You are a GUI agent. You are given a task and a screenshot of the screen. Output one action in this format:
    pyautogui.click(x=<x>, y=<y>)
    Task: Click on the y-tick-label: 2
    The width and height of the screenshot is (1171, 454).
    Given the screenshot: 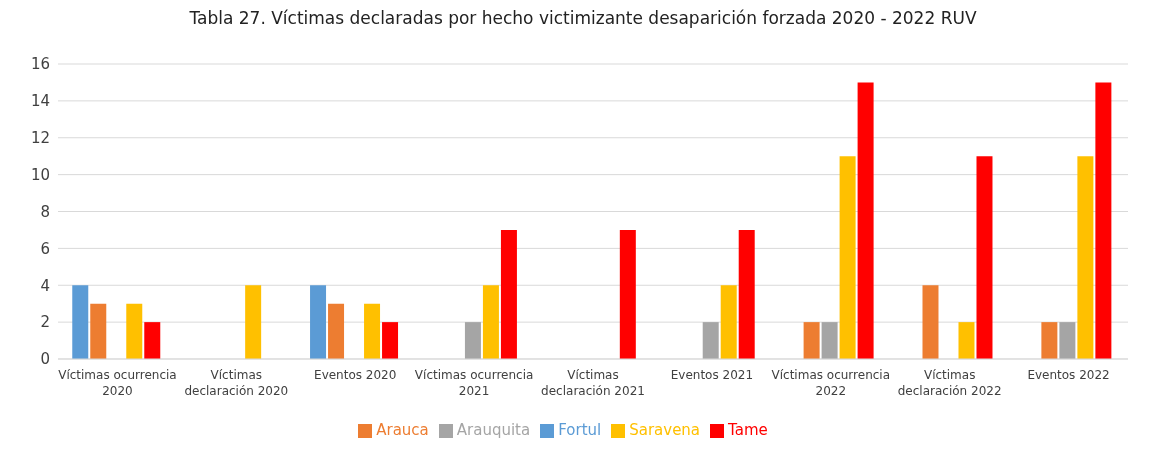 What is the action you would take?
    pyautogui.click(x=45, y=322)
    